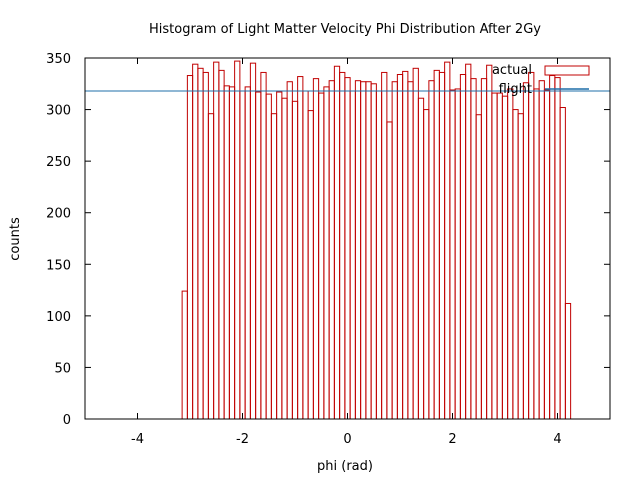 The image size is (640, 480). What do you see at coordinates (67, 420) in the screenshot?
I see `y-tick-label: 0` at bounding box center [67, 420].